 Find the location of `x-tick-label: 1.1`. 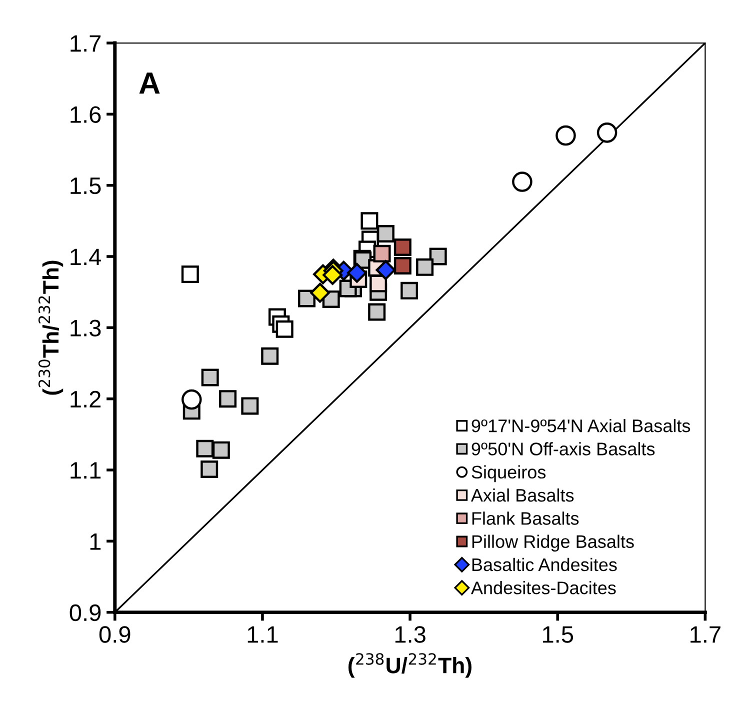

x-tick-label: 1.1 is located at coordinates (263, 634).